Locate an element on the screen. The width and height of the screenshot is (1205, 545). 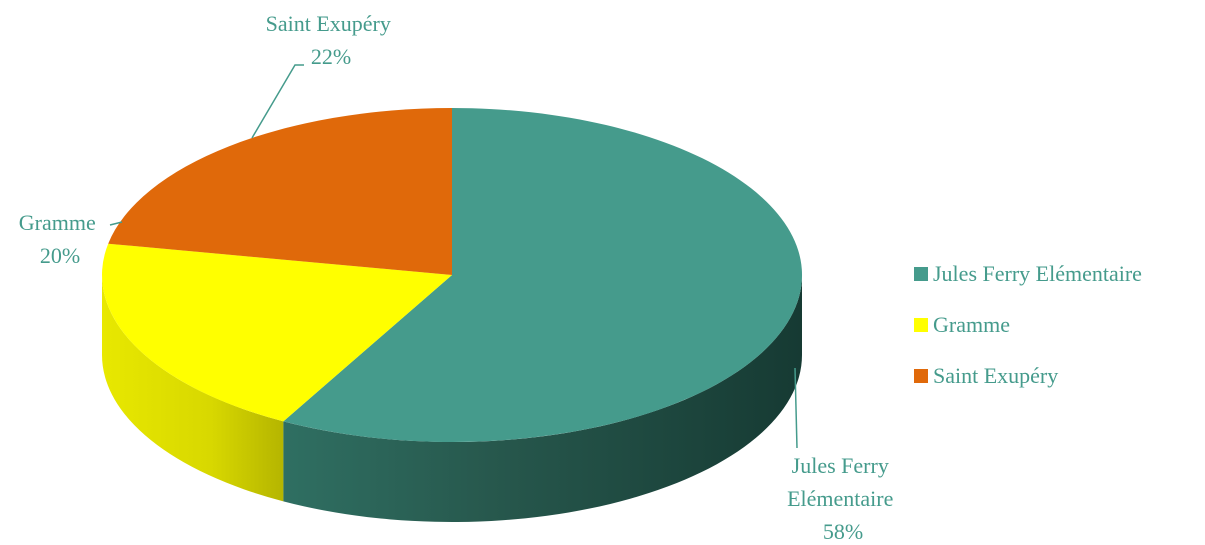
slice-gramme is located at coordinates (277, 332).